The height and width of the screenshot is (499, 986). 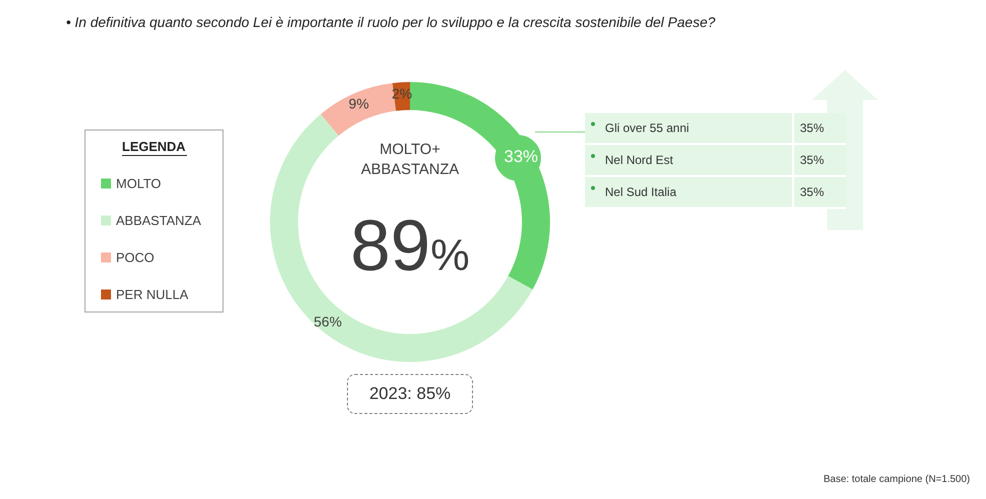 What do you see at coordinates (410, 160) in the screenshot?
I see `text: MOLTO+ ABBASTANZA` at bounding box center [410, 160].